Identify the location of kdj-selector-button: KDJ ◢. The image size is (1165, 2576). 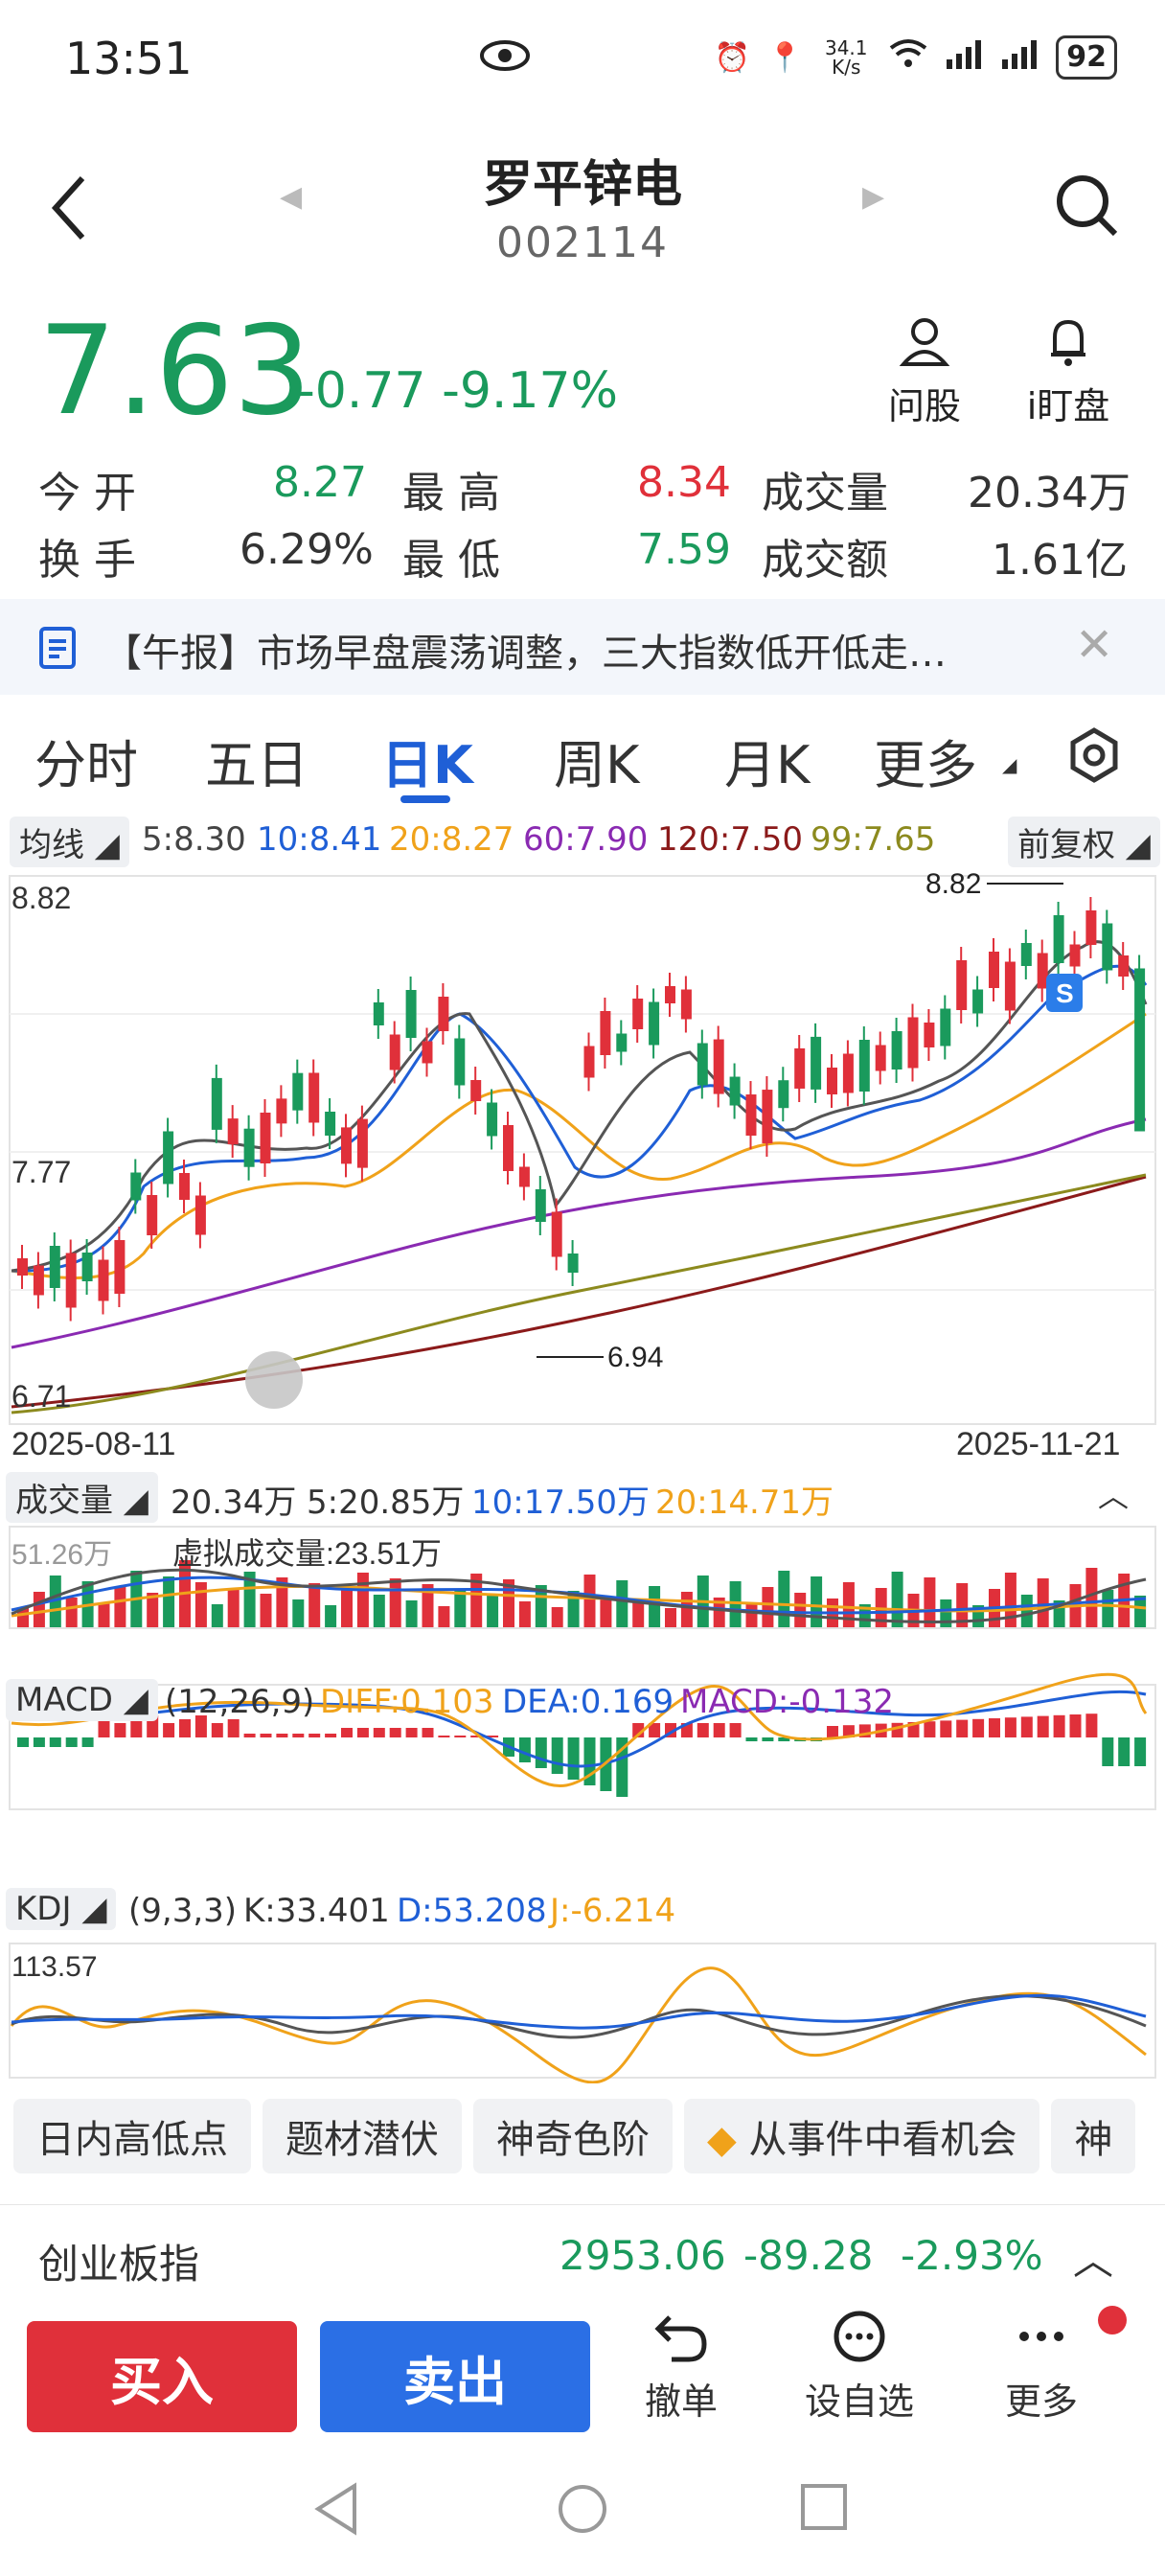
(61, 1909).